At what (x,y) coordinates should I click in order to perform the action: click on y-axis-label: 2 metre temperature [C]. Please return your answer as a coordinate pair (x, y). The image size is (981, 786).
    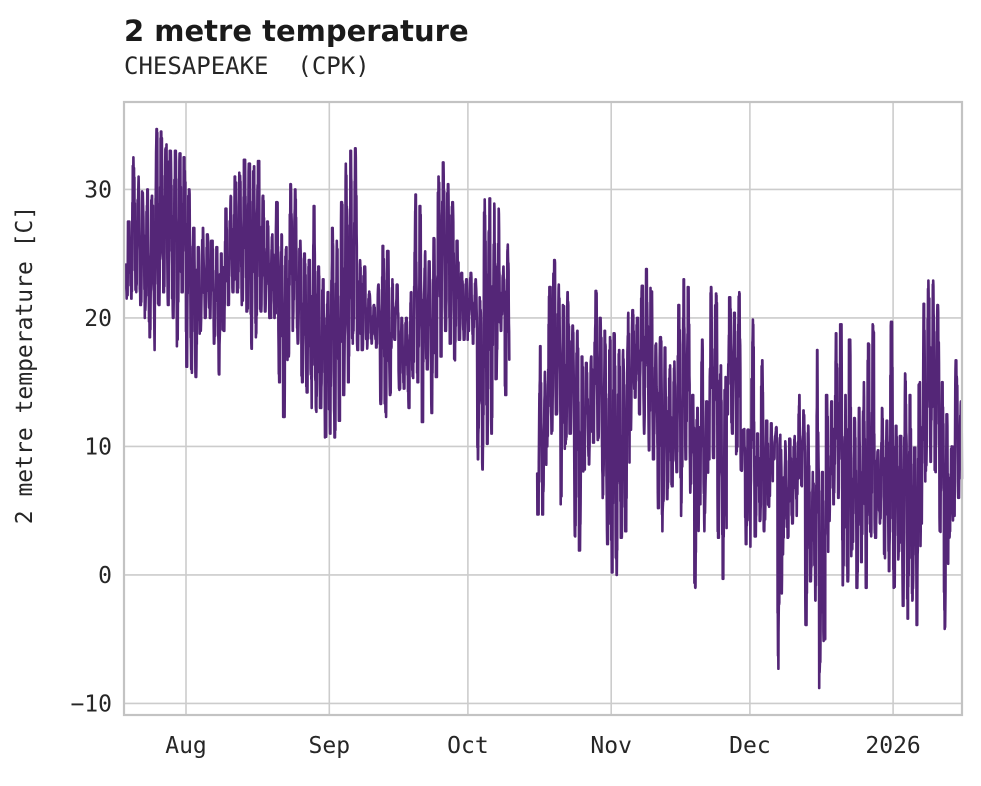
    Looking at the image, I should click on (25, 365).